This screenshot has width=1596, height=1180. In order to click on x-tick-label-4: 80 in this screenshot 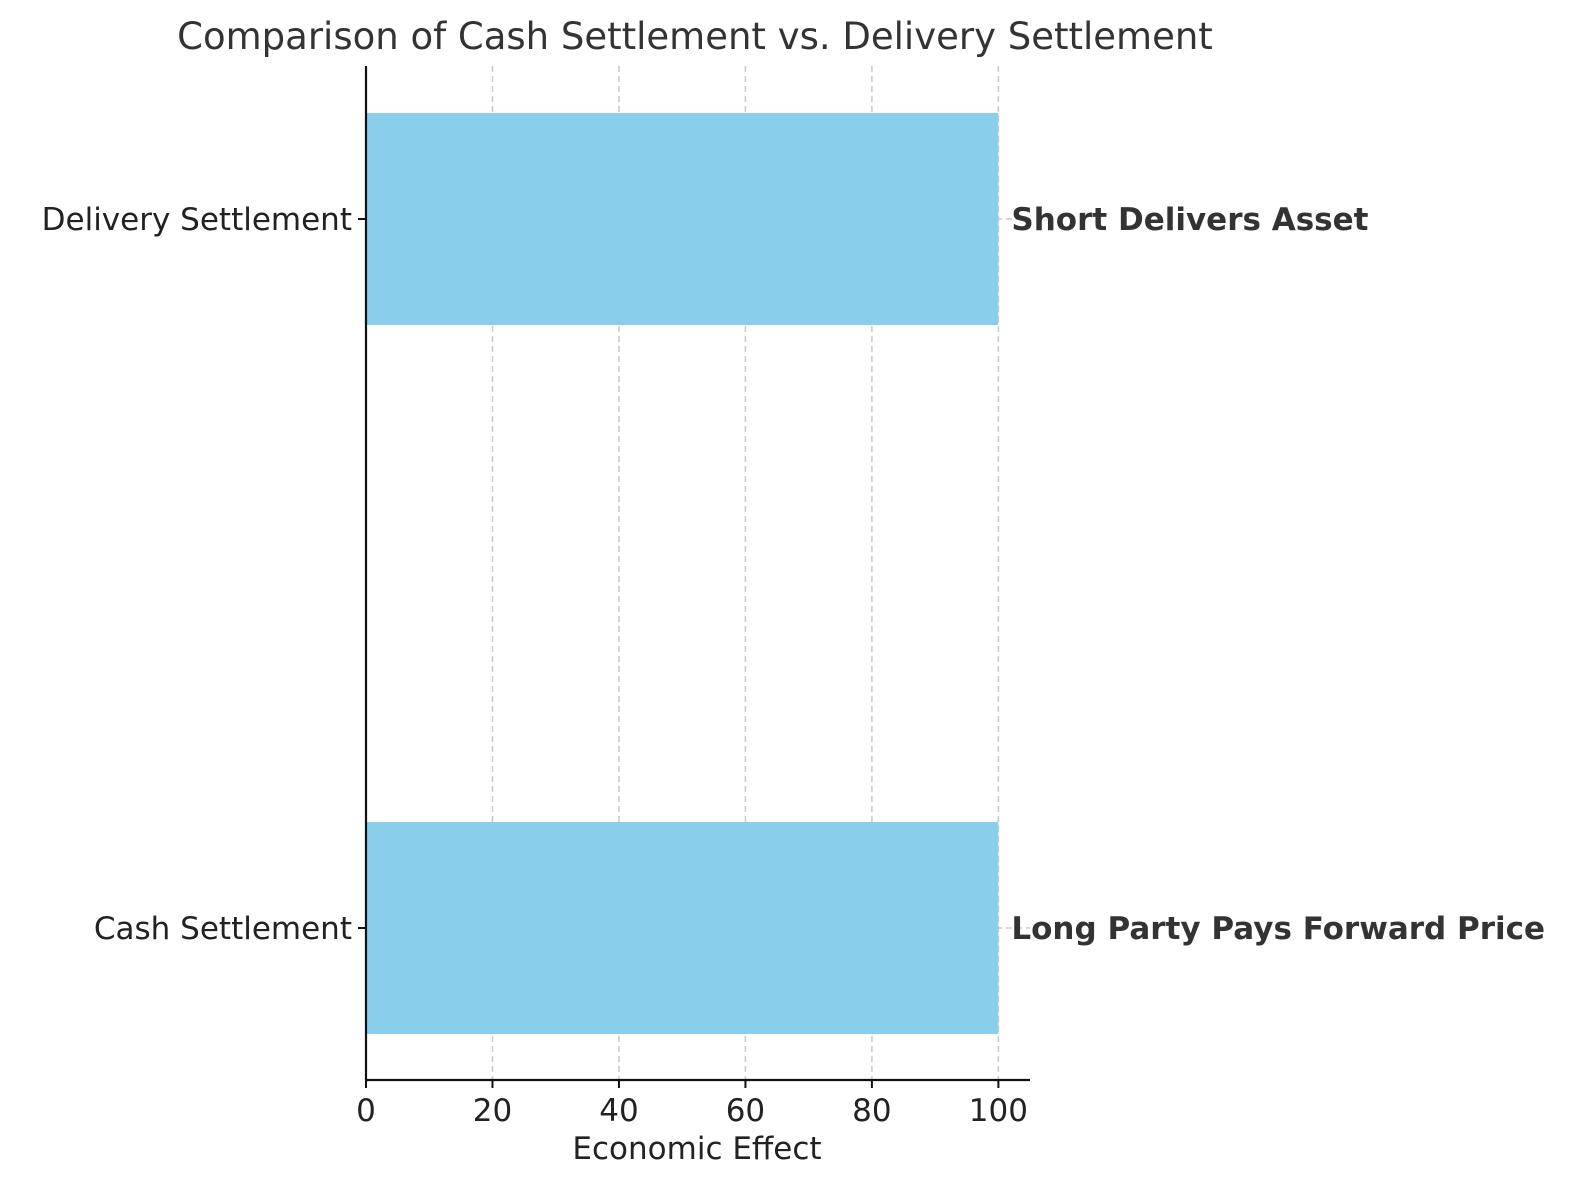, I will do `click(871, 1111)`.